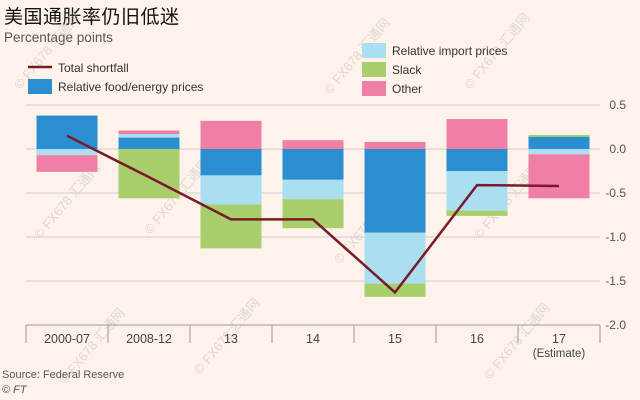  What do you see at coordinates (374, 88) in the screenshot?
I see `legend-swatch-other` at bounding box center [374, 88].